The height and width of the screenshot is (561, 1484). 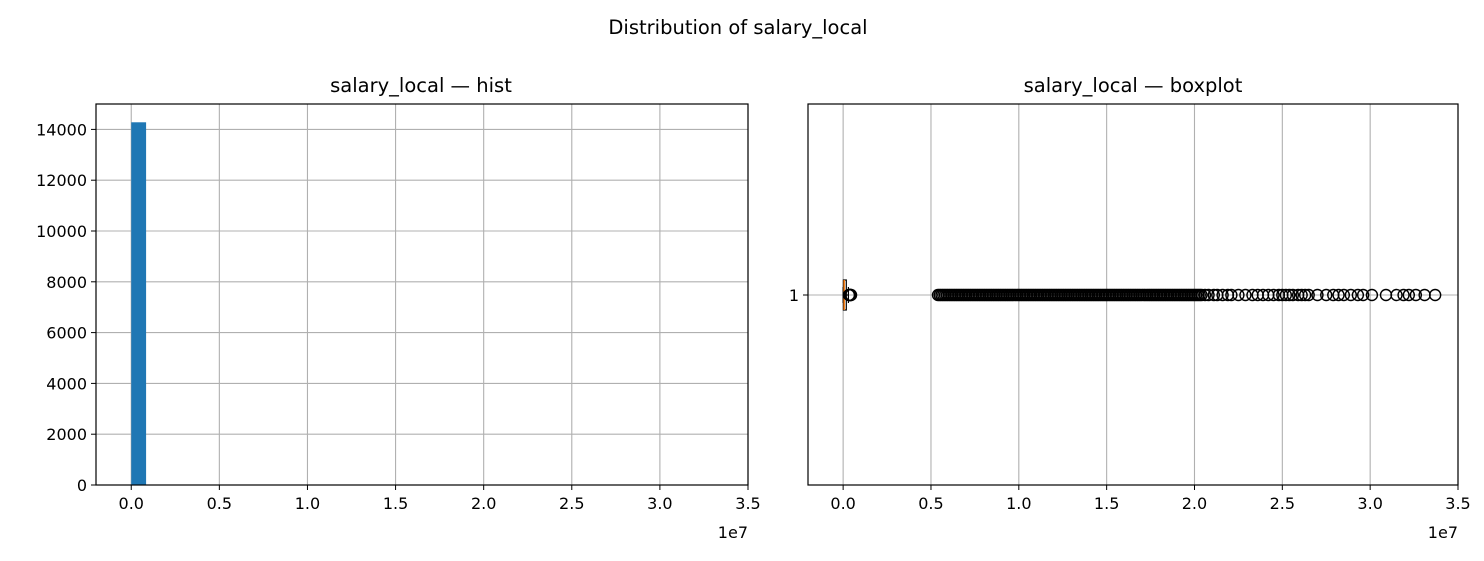 I want to click on histogram-y-tick-label: 4000, so click(x=66, y=383).